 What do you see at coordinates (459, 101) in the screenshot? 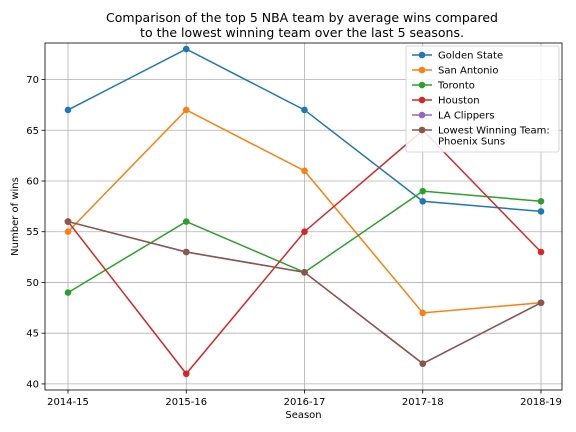
I see `legend-label: Houston` at bounding box center [459, 101].